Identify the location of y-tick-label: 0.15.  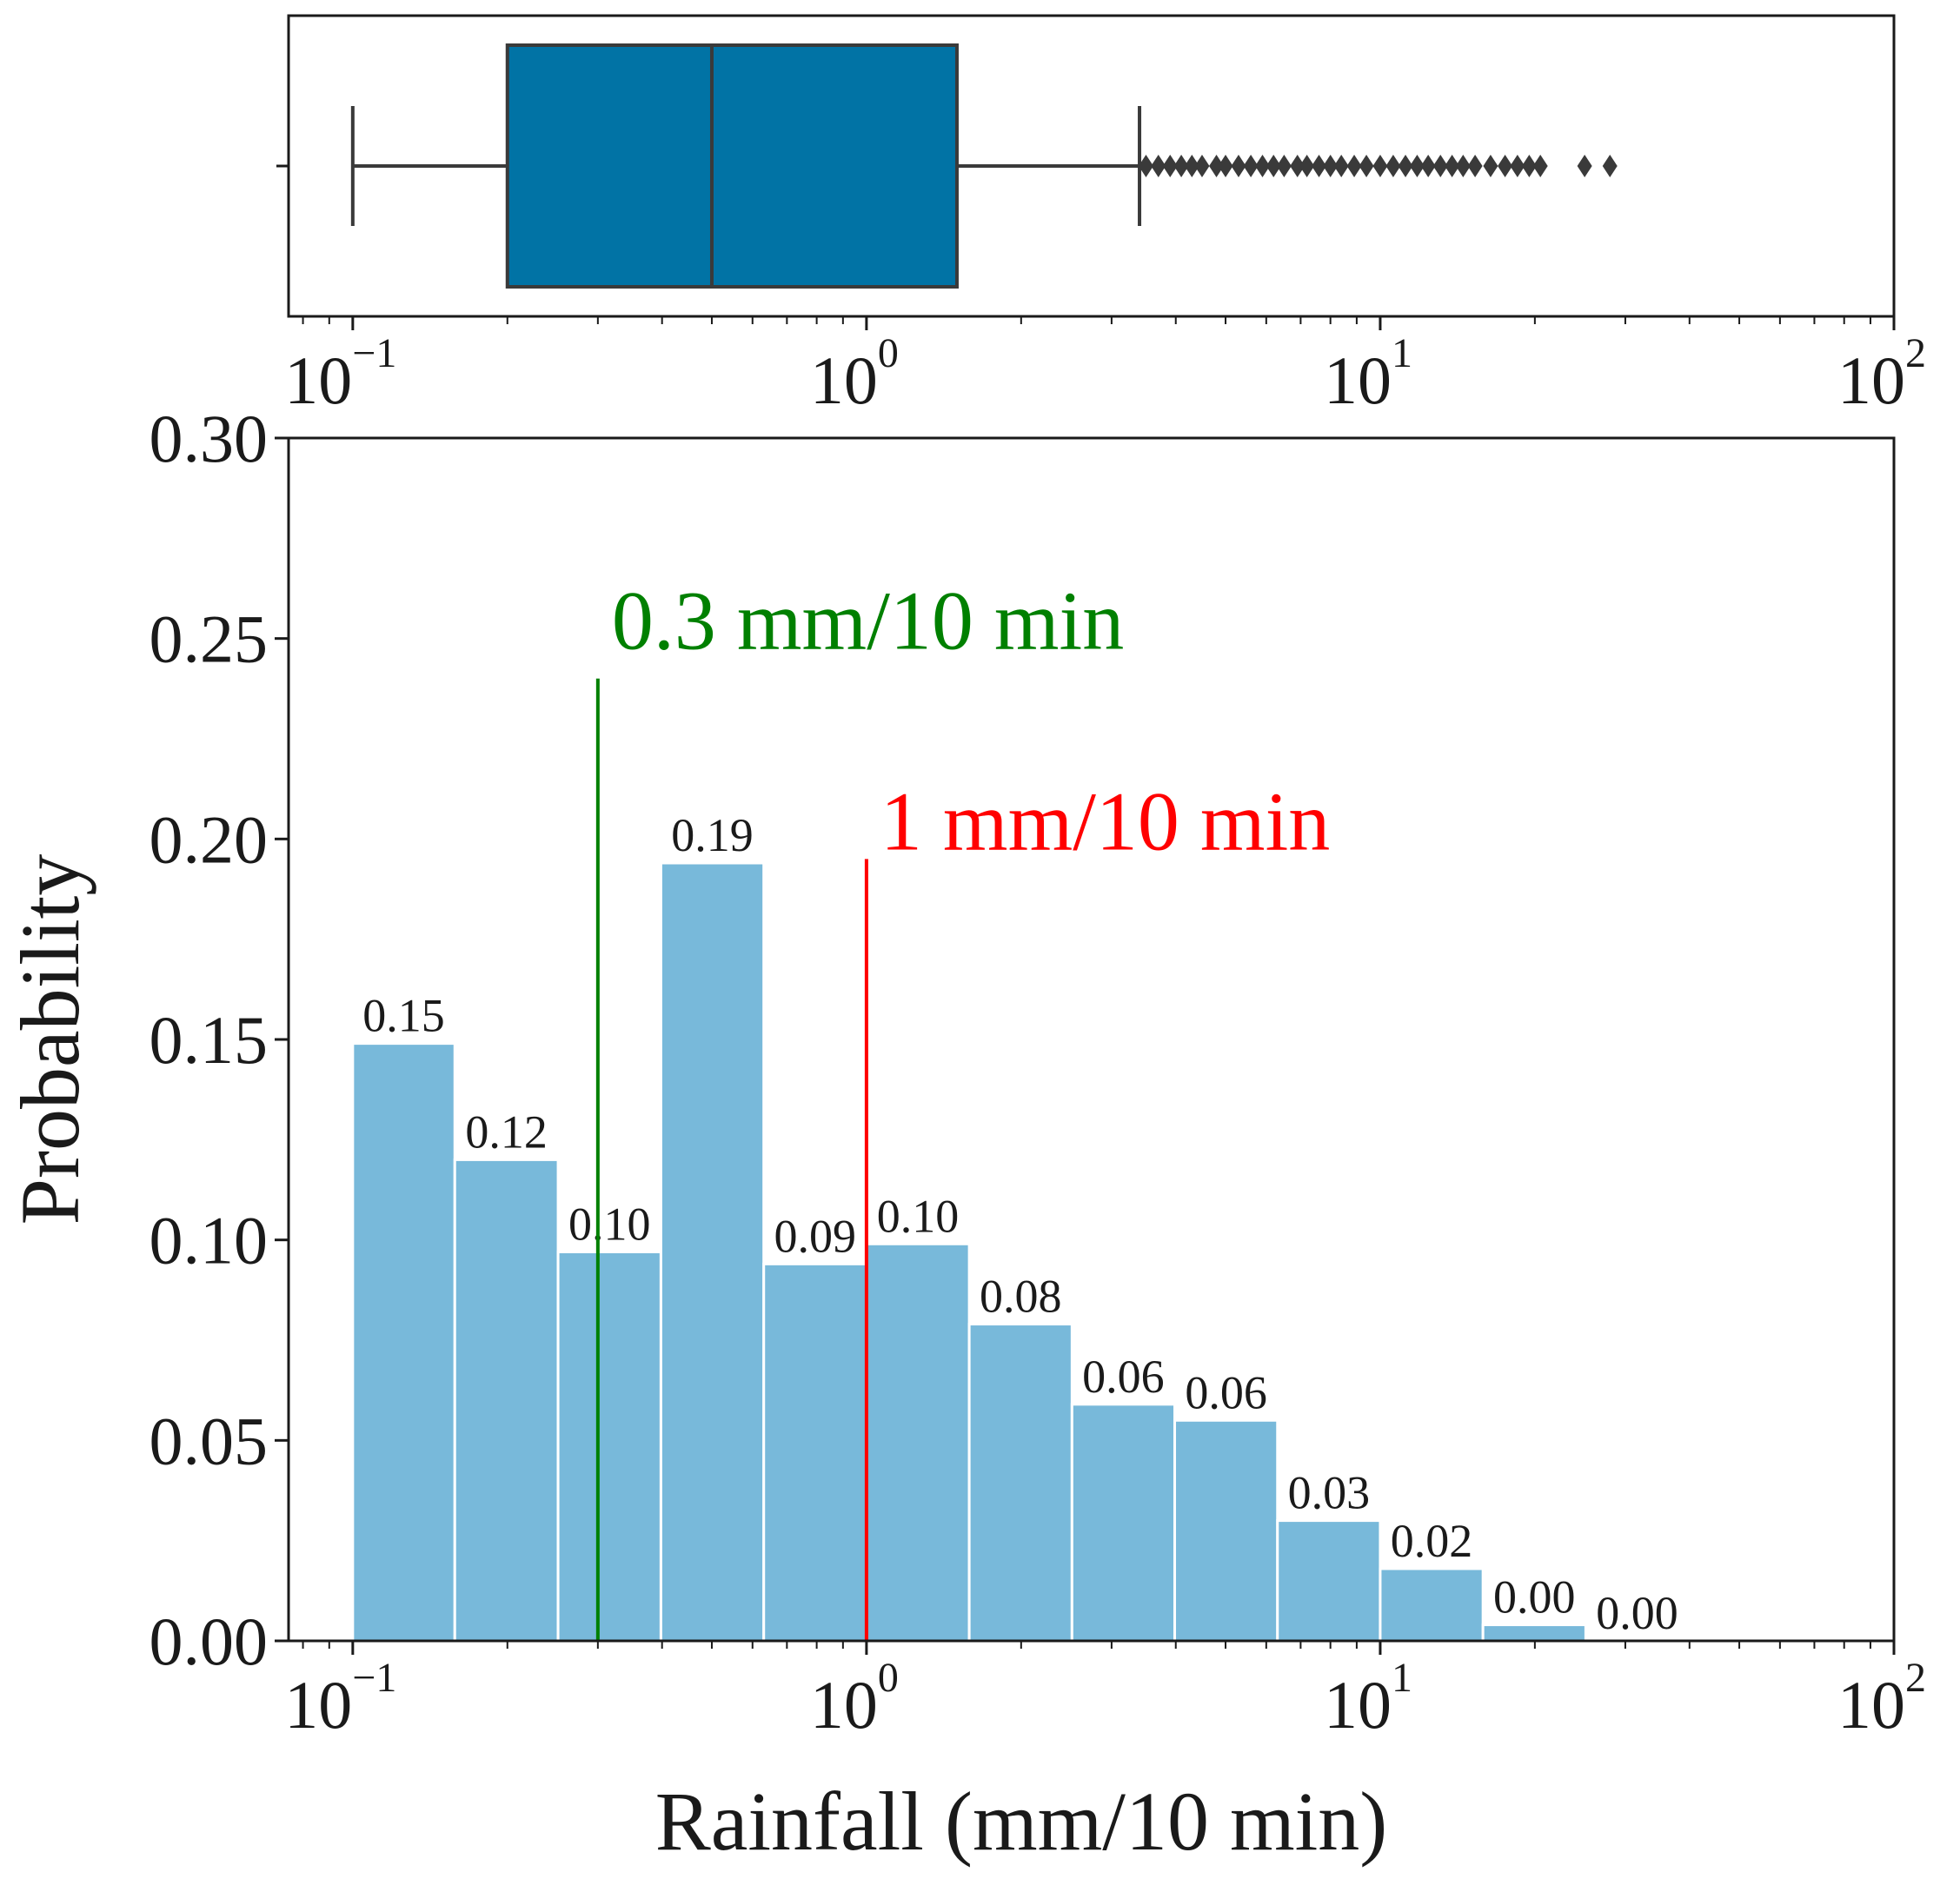
(209, 1040).